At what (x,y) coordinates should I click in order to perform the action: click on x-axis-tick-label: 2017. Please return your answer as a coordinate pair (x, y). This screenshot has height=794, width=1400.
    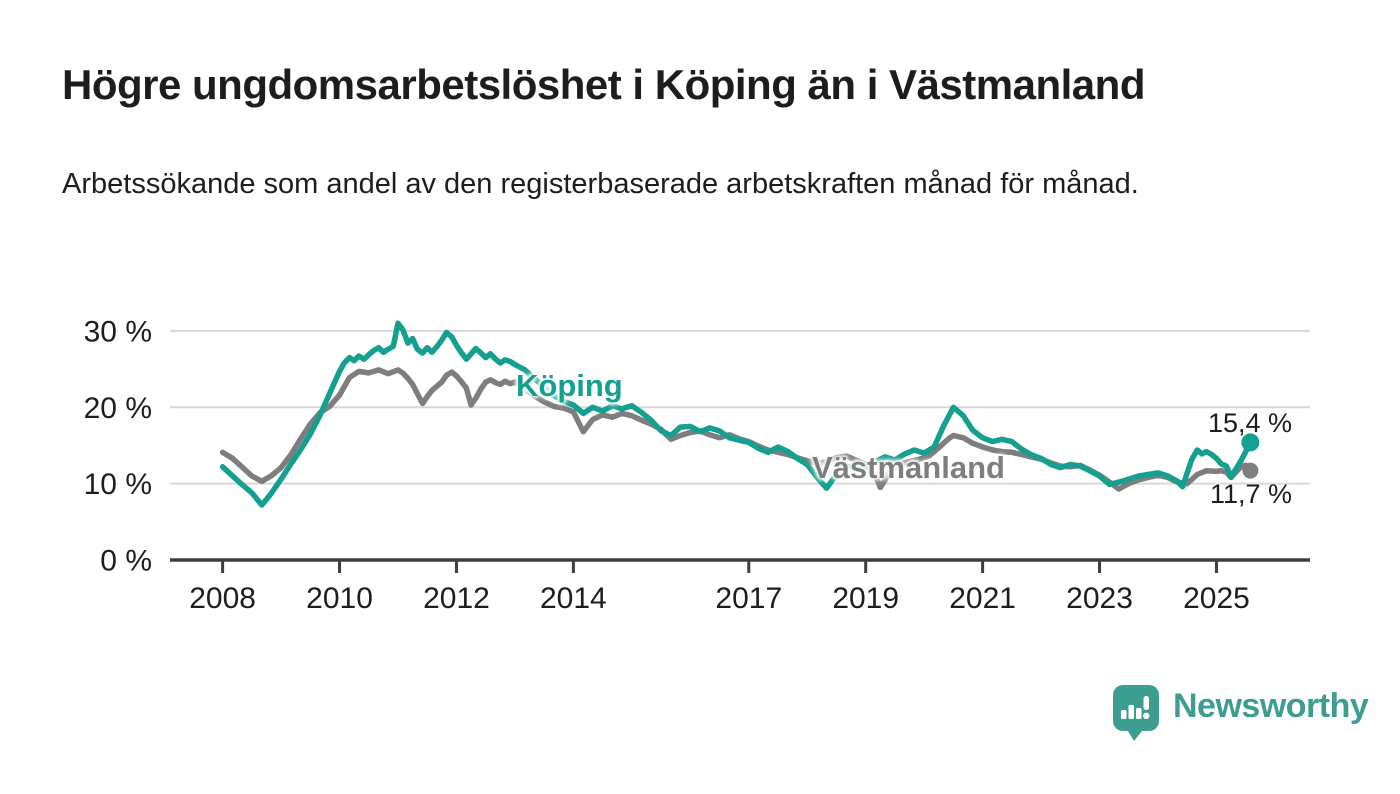
    Looking at the image, I should click on (748, 598).